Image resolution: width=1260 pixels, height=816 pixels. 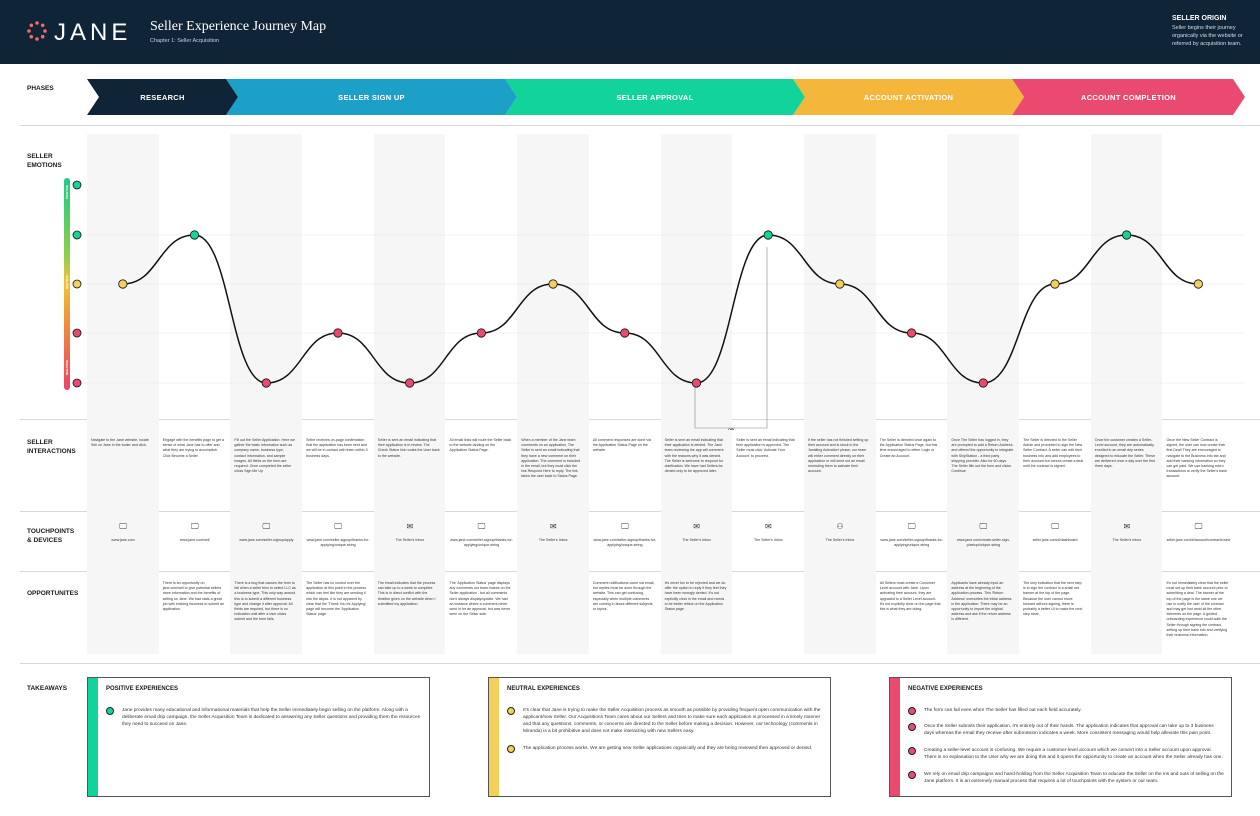 I want to click on phase-seller-sign-up: SELLER SIGN UP, so click(x=371, y=97).